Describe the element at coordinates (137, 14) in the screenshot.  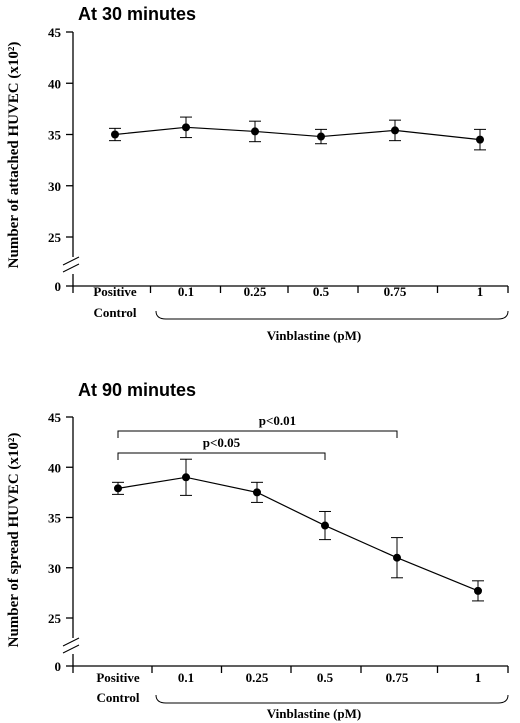
I see `chart-title: At 30 minutes` at that location.